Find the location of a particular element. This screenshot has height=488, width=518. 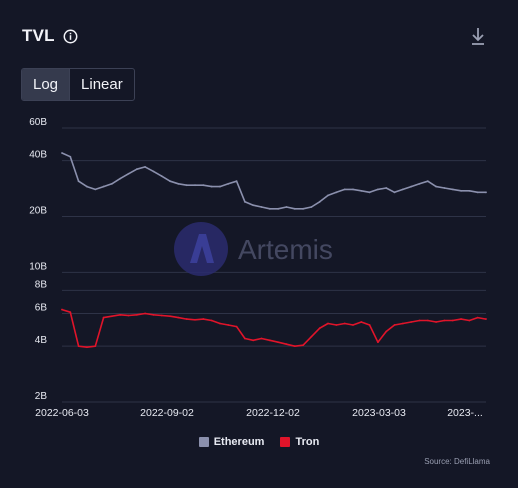

y-tick-label: 8B is located at coordinates (41, 284).